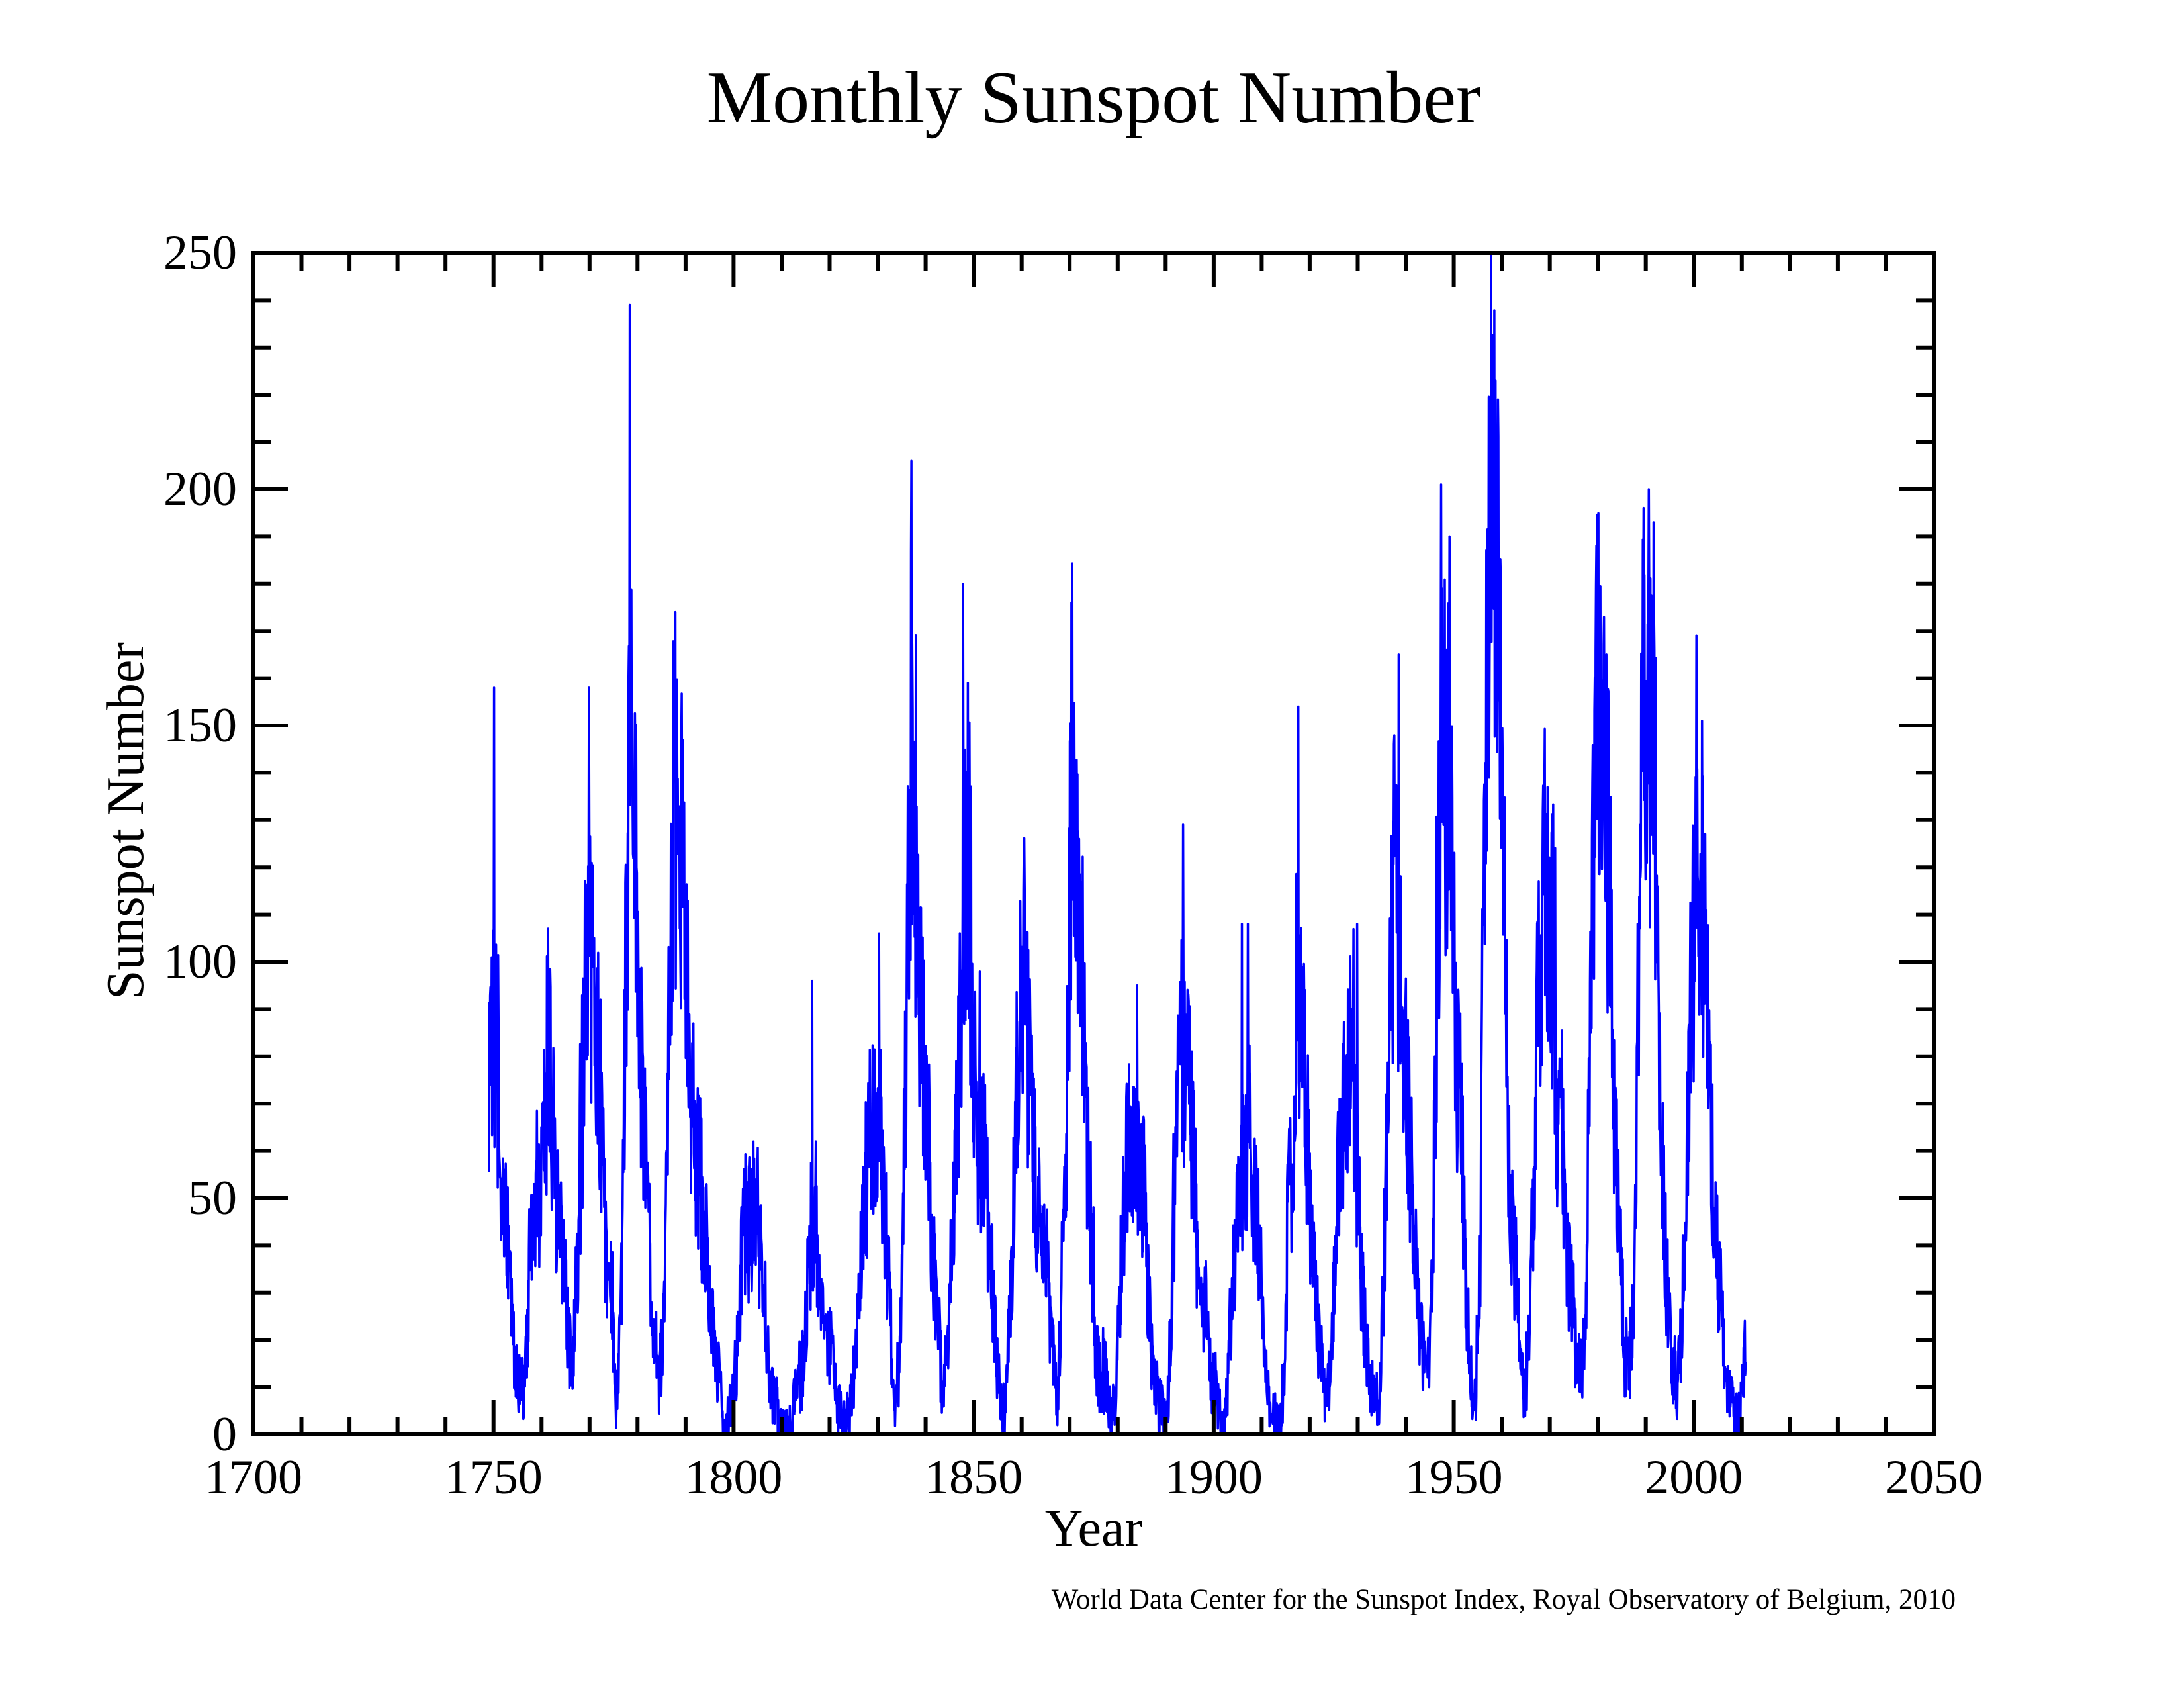 The width and height of the screenshot is (2184, 1688). What do you see at coordinates (1453, 1477) in the screenshot?
I see `x-tick-label: 1950` at bounding box center [1453, 1477].